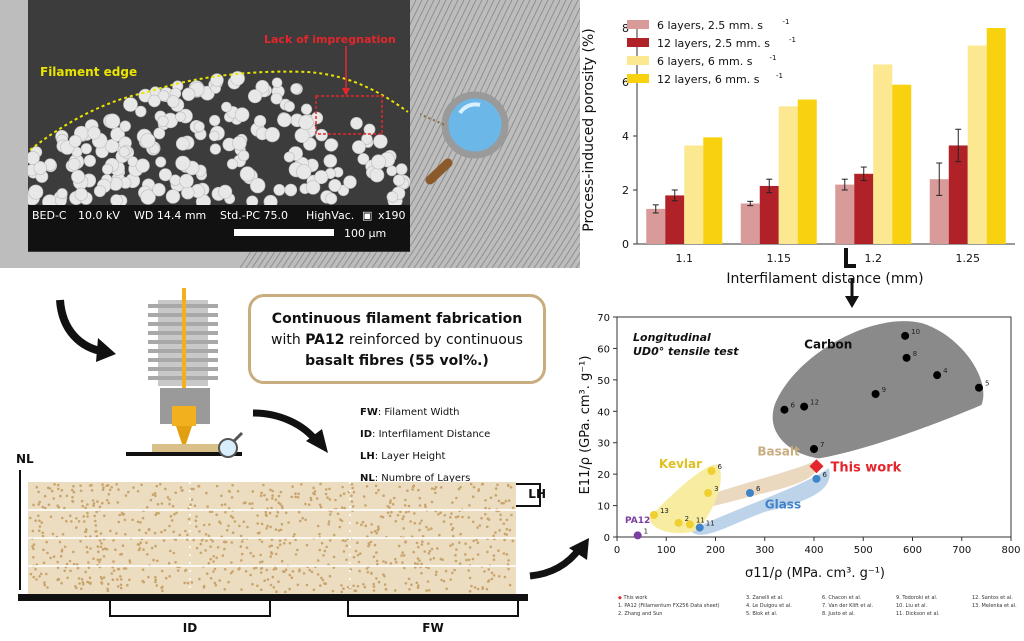  I want to click on scatter-group-label: Basalt, so click(778, 451).